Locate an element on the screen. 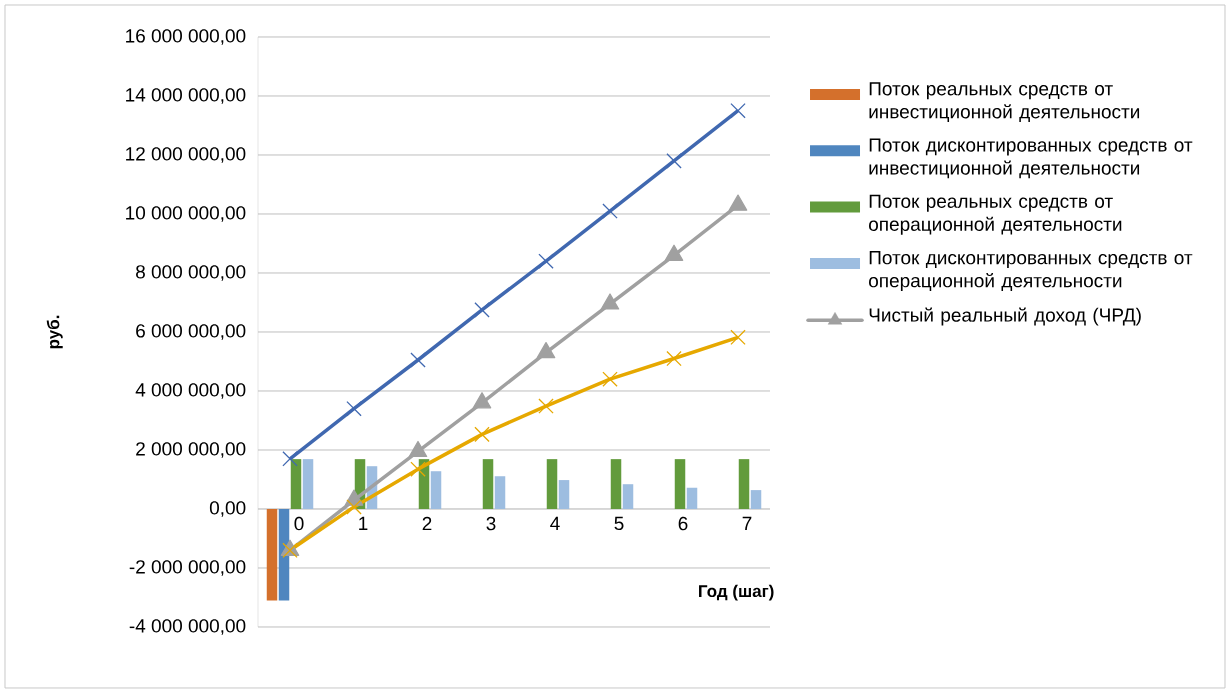 This screenshot has width=1230, height=693. x-tick-label: 2 is located at coordinates (427, 523).